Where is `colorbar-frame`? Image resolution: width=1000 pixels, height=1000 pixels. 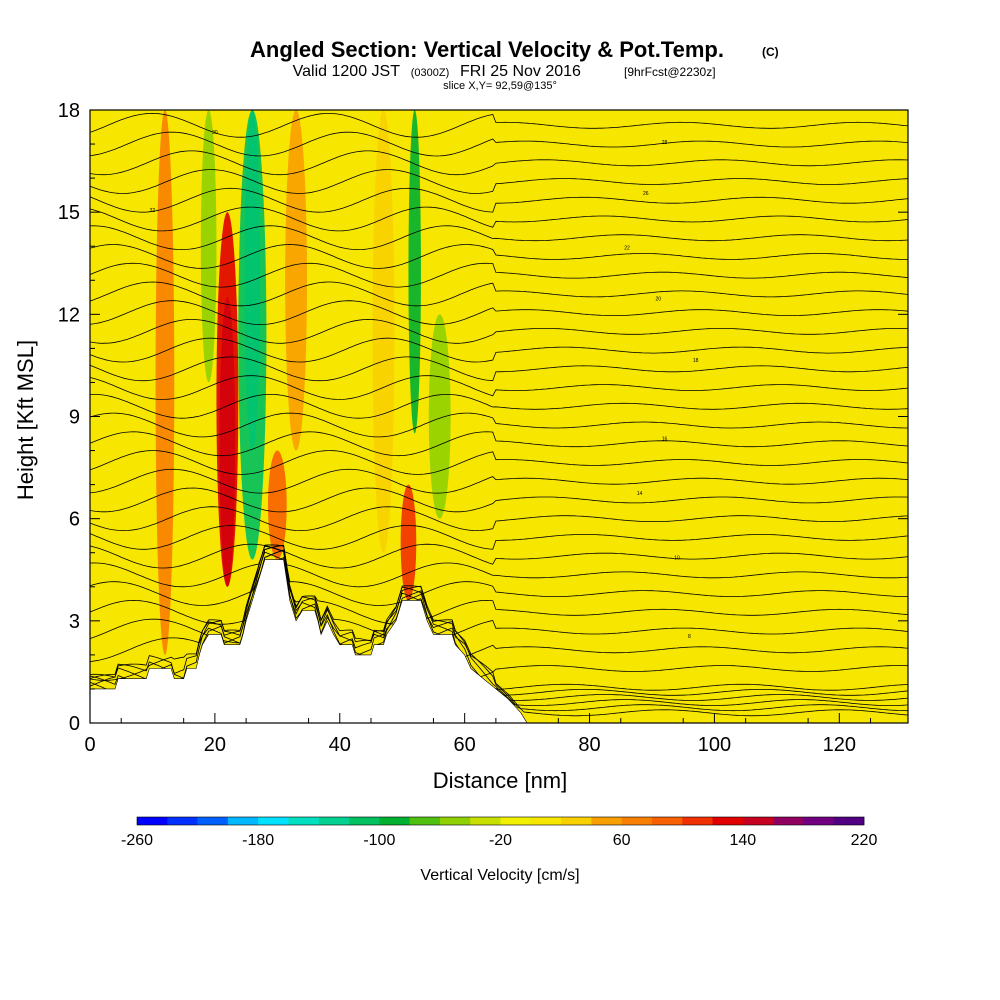 colorbar-frame is located at coordinates (500, 821).